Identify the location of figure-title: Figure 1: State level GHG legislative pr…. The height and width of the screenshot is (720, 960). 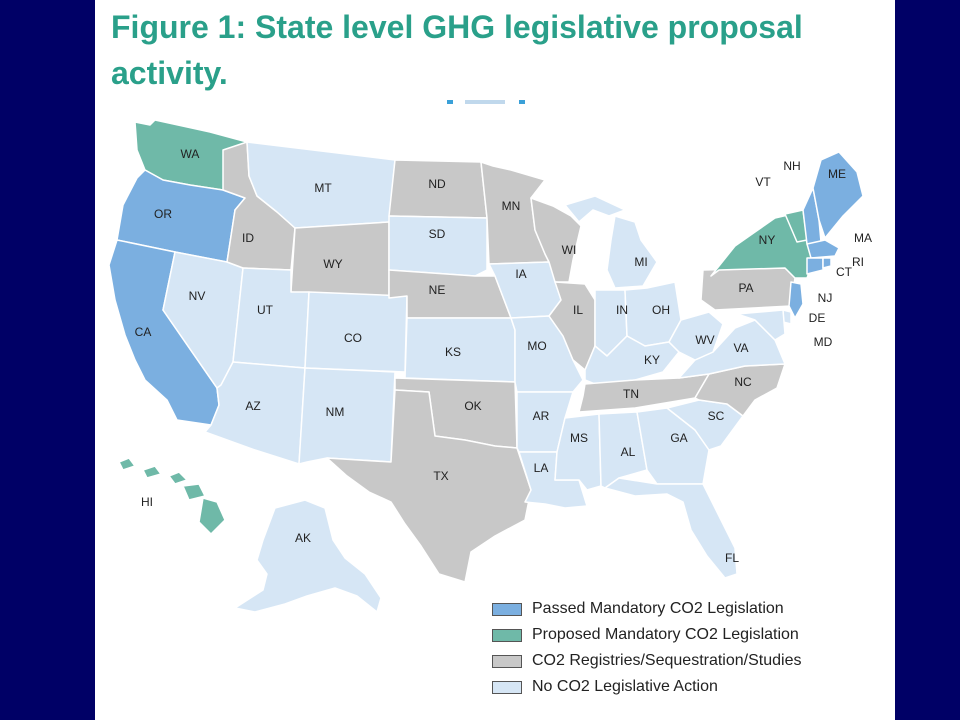
(496, 50).